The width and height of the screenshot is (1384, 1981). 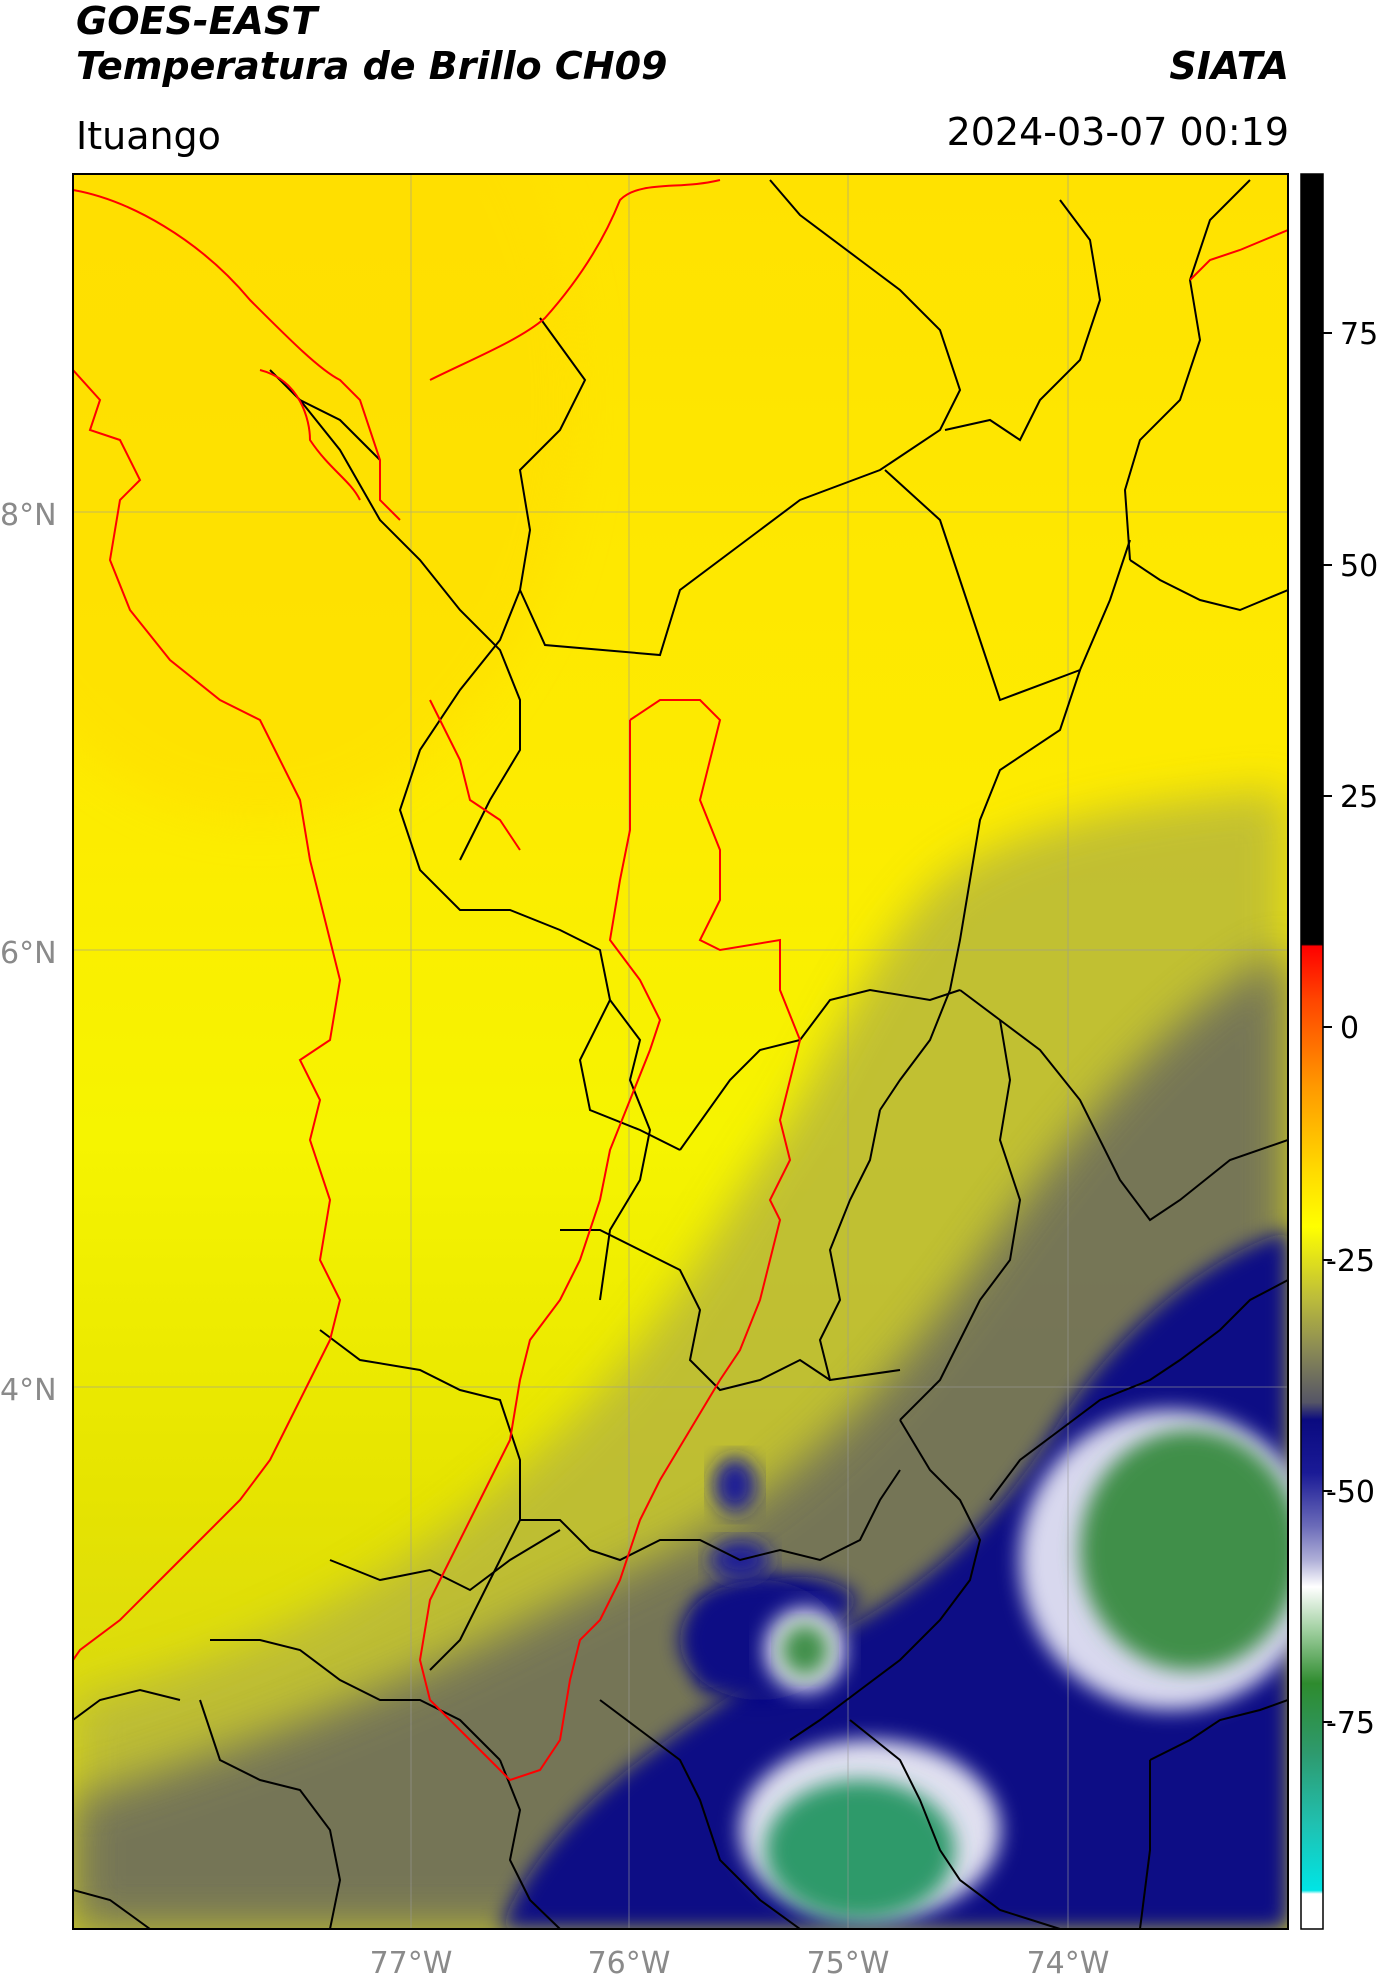 I want to click on lat-axis: 8°N 6°N 4°N, so click(x=28, y=953).